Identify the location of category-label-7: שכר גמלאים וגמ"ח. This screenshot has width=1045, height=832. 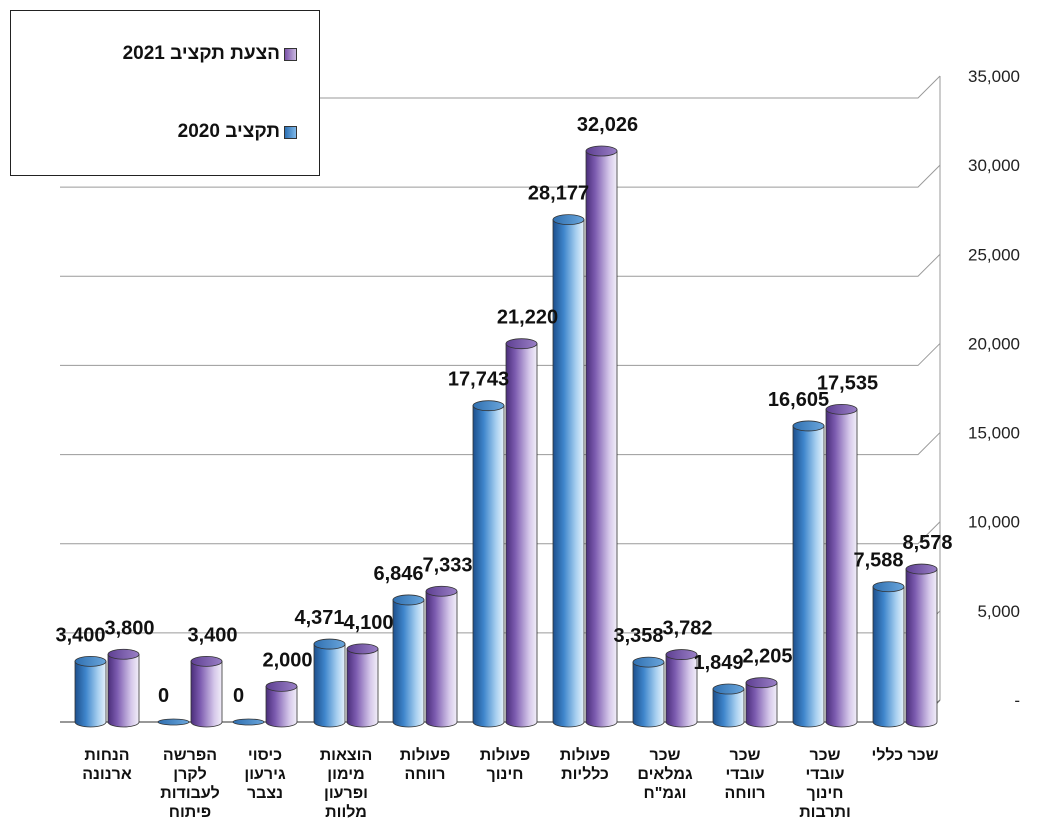
(665, 774).